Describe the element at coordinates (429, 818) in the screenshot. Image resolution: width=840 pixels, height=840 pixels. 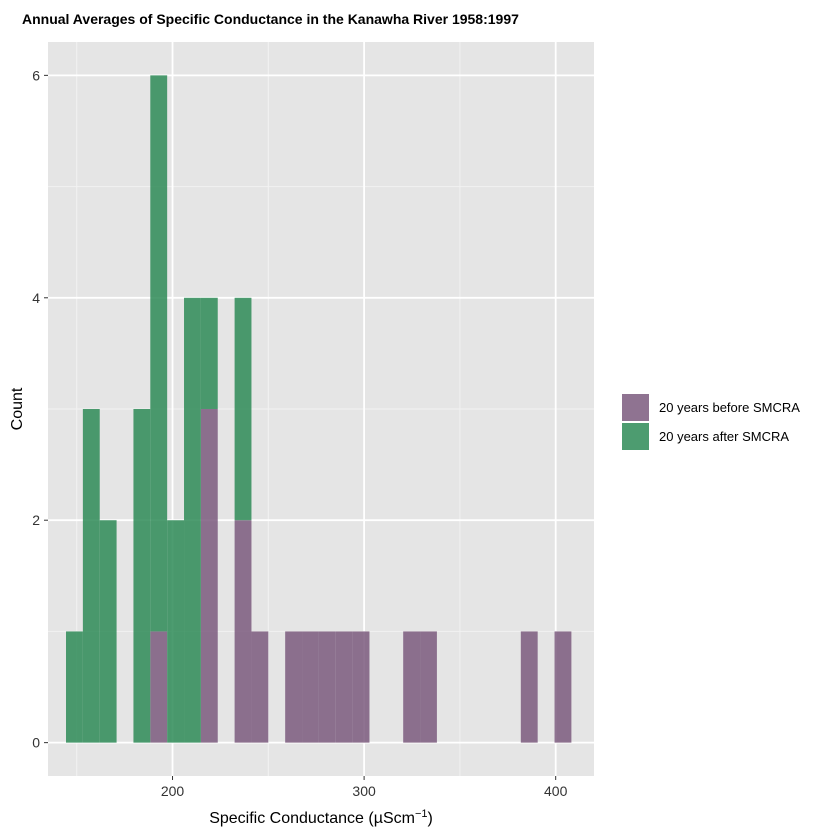
I see `x-axis-title-end: )` at that location.